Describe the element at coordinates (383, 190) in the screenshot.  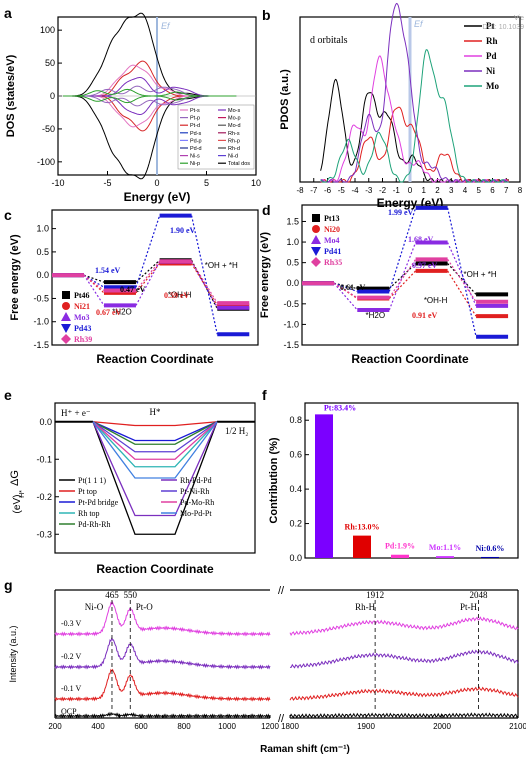
I see `panel-b-x-ticklabel-6: -2` at that location.